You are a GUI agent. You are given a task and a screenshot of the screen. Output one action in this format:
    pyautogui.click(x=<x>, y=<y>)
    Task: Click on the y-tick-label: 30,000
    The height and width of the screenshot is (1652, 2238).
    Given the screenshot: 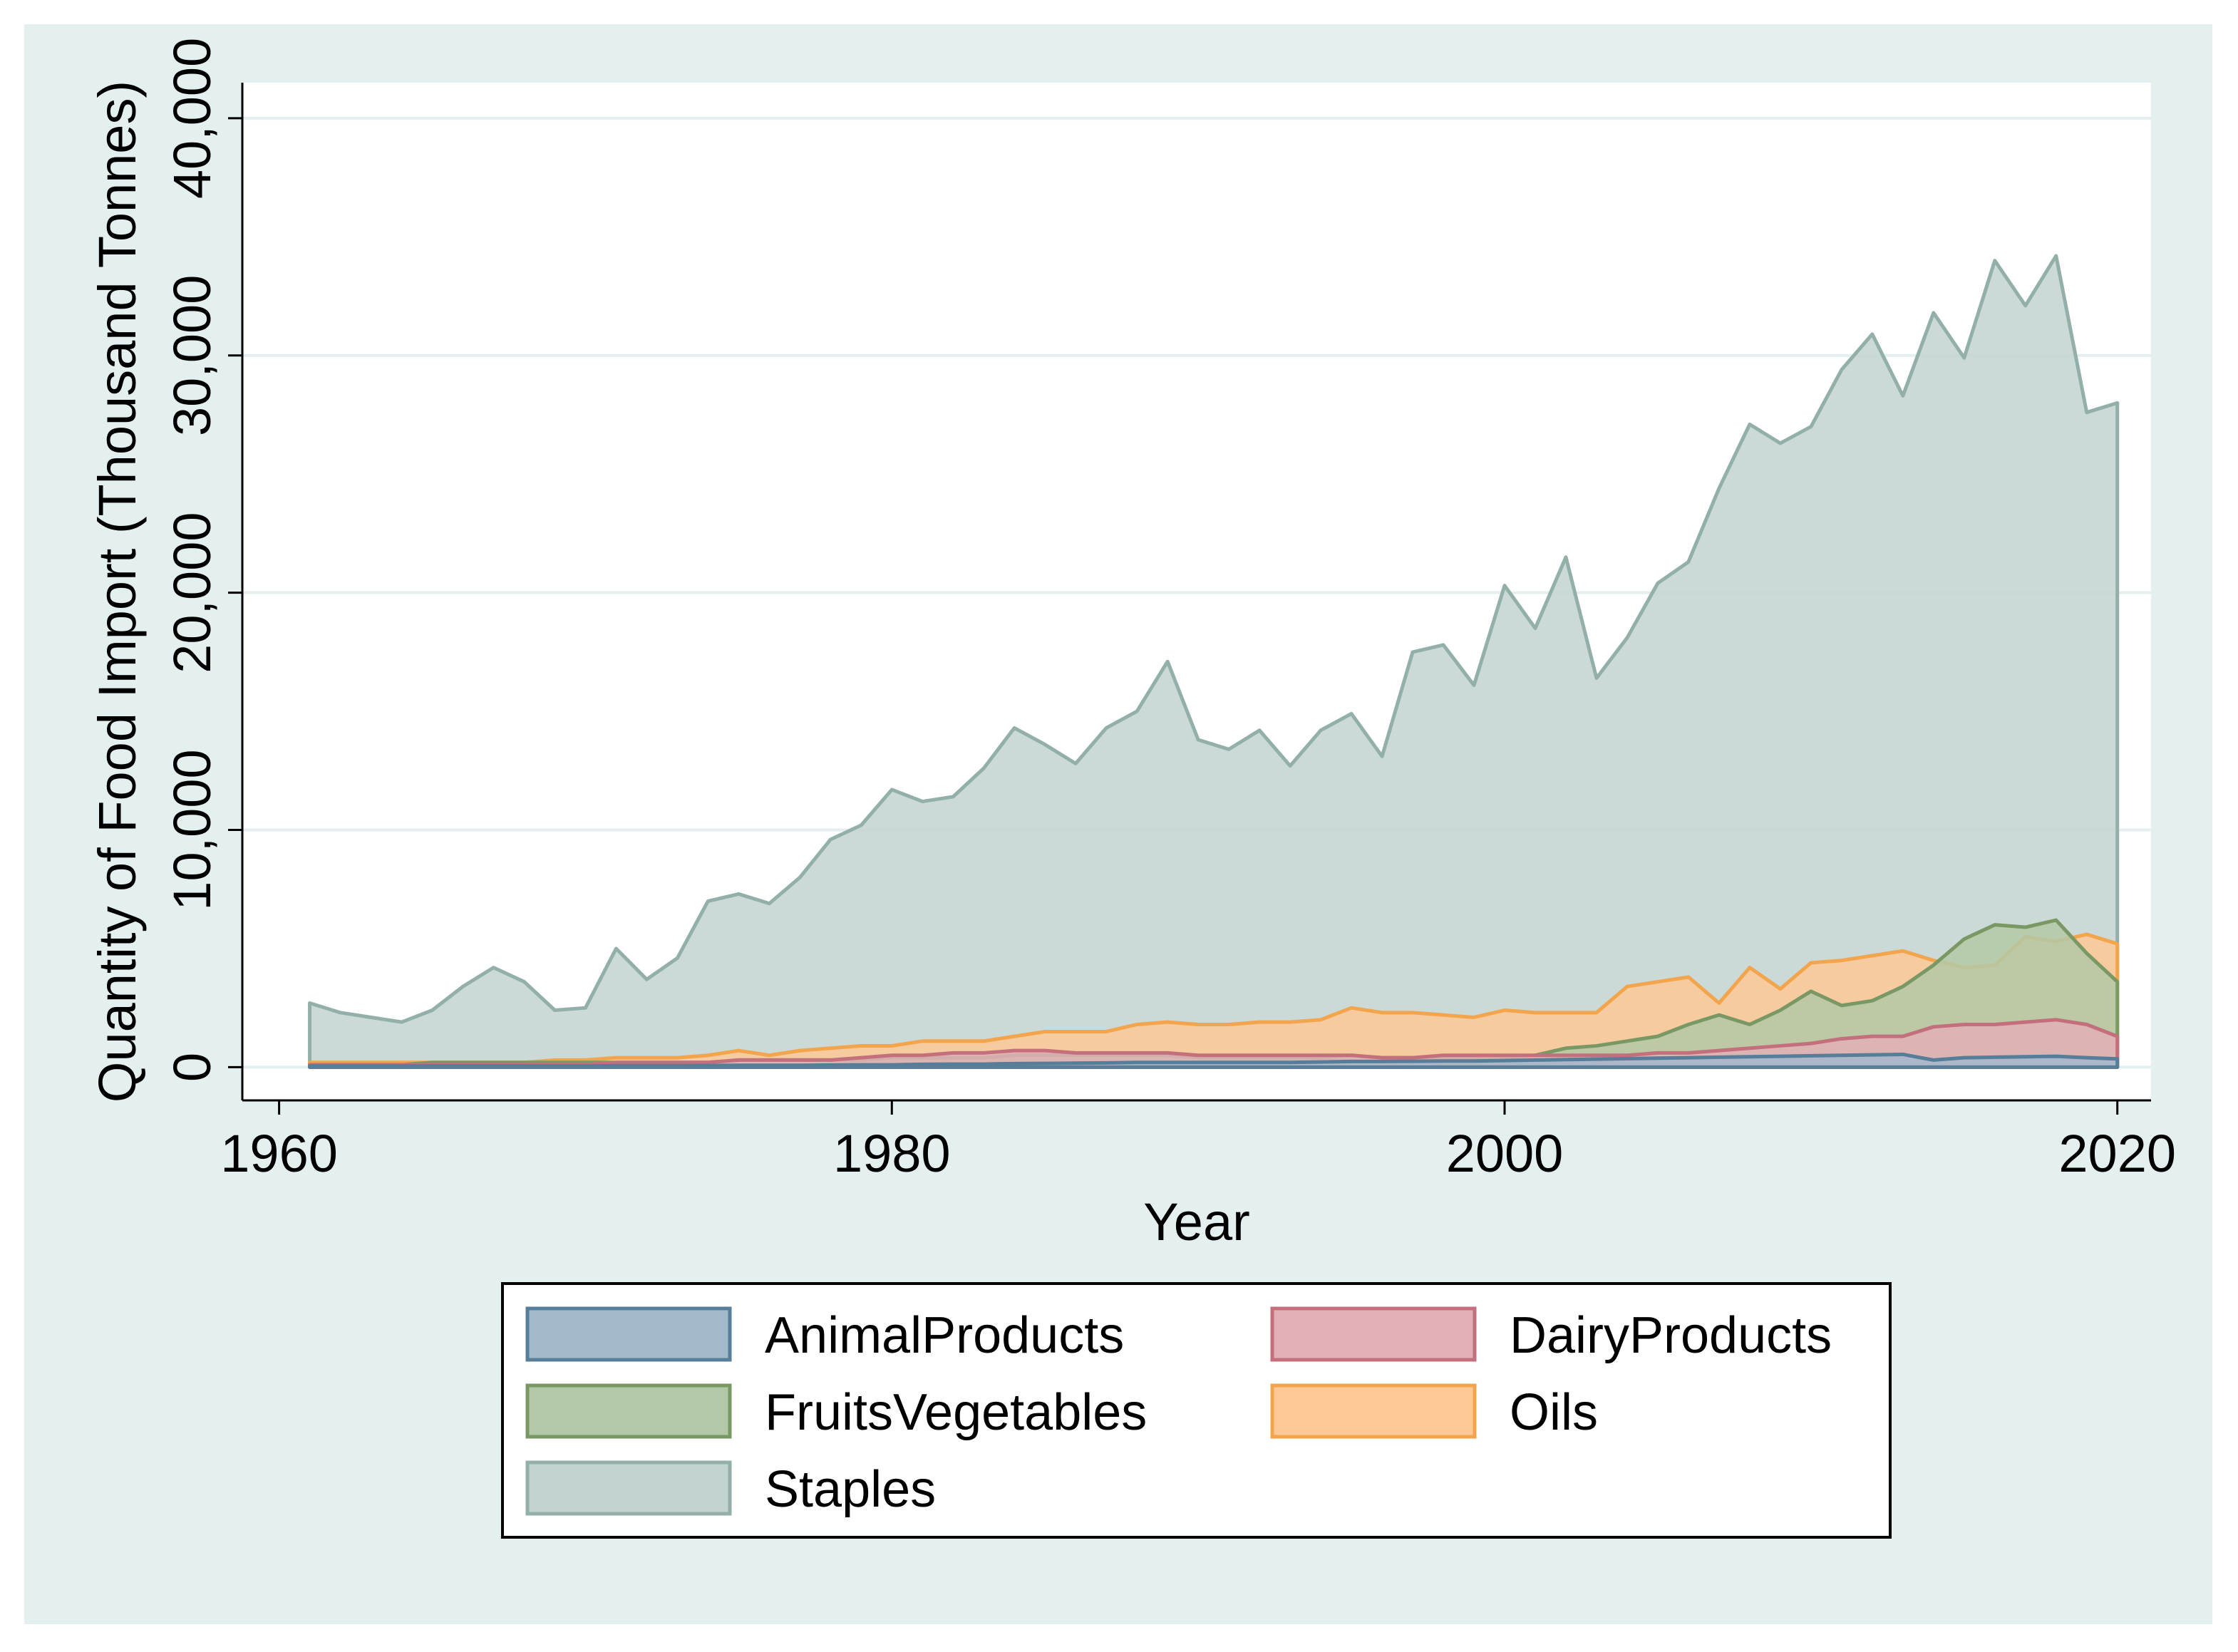 What is the action you would take?
    pyautogui.click(x=192, y=355)
    